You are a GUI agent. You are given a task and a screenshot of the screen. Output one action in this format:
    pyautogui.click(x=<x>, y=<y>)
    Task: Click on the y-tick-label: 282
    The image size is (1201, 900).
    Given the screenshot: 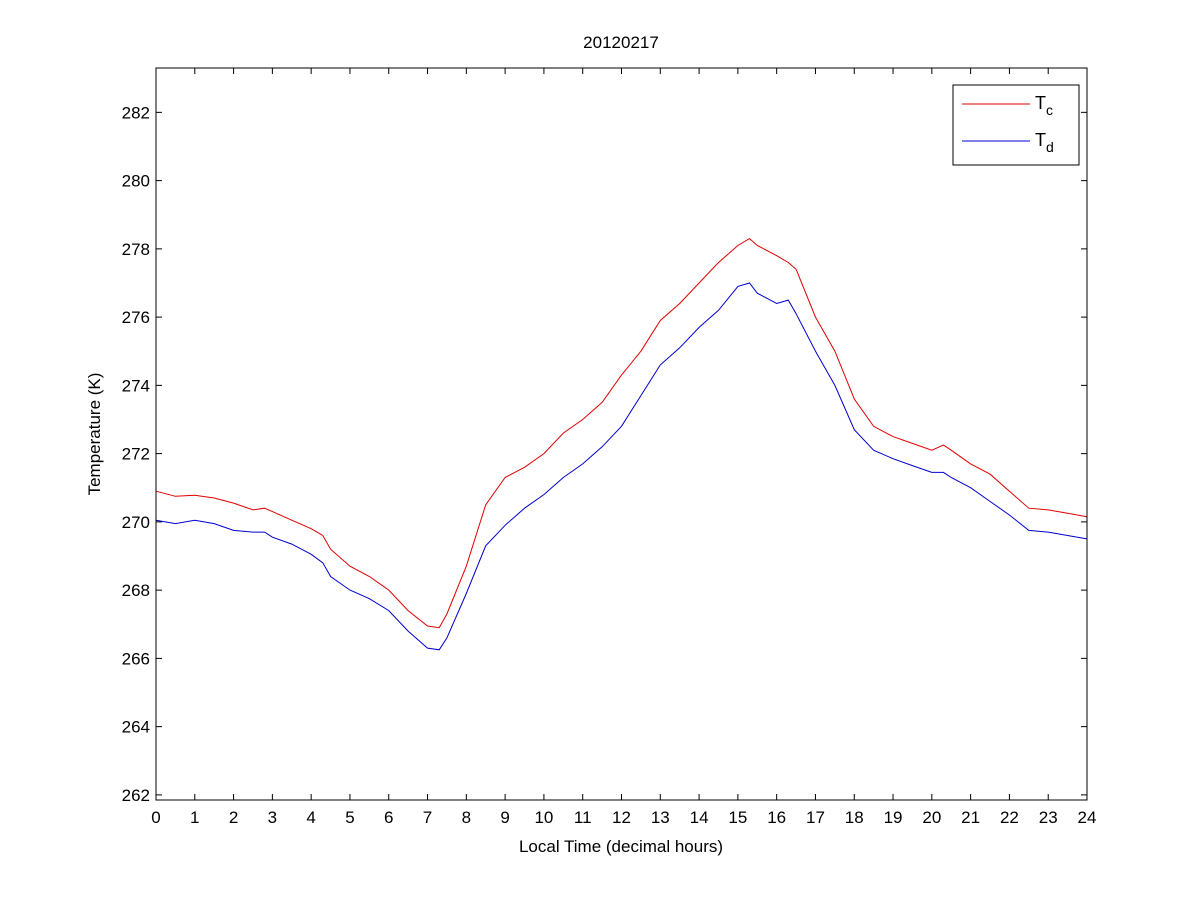 What is the action you would take?
    pyautogui.click(x=136, y=112)
    